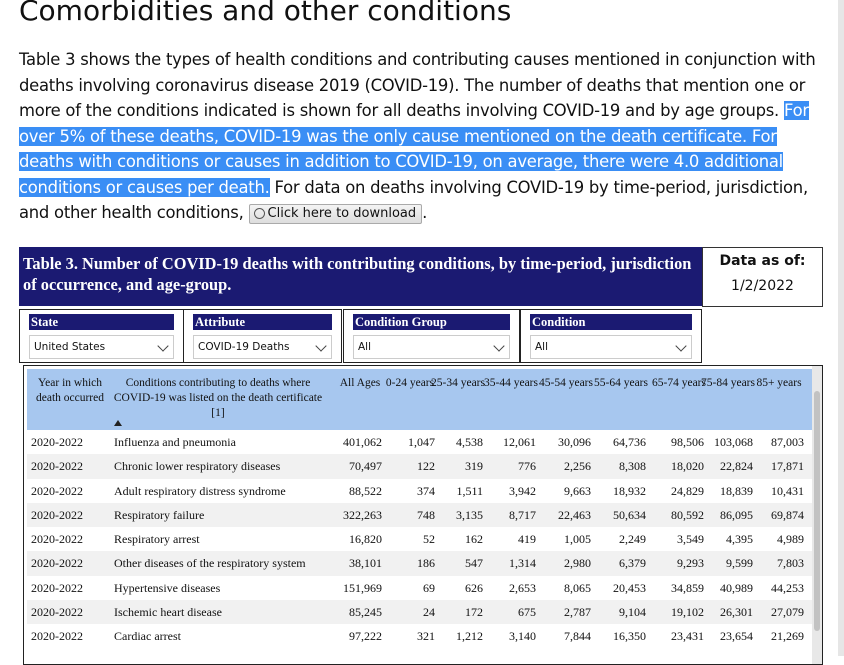 Image resolution: width=844 pixels, height=665 pixels. I want to click on table-cell: 38,101, so click(365, 563).